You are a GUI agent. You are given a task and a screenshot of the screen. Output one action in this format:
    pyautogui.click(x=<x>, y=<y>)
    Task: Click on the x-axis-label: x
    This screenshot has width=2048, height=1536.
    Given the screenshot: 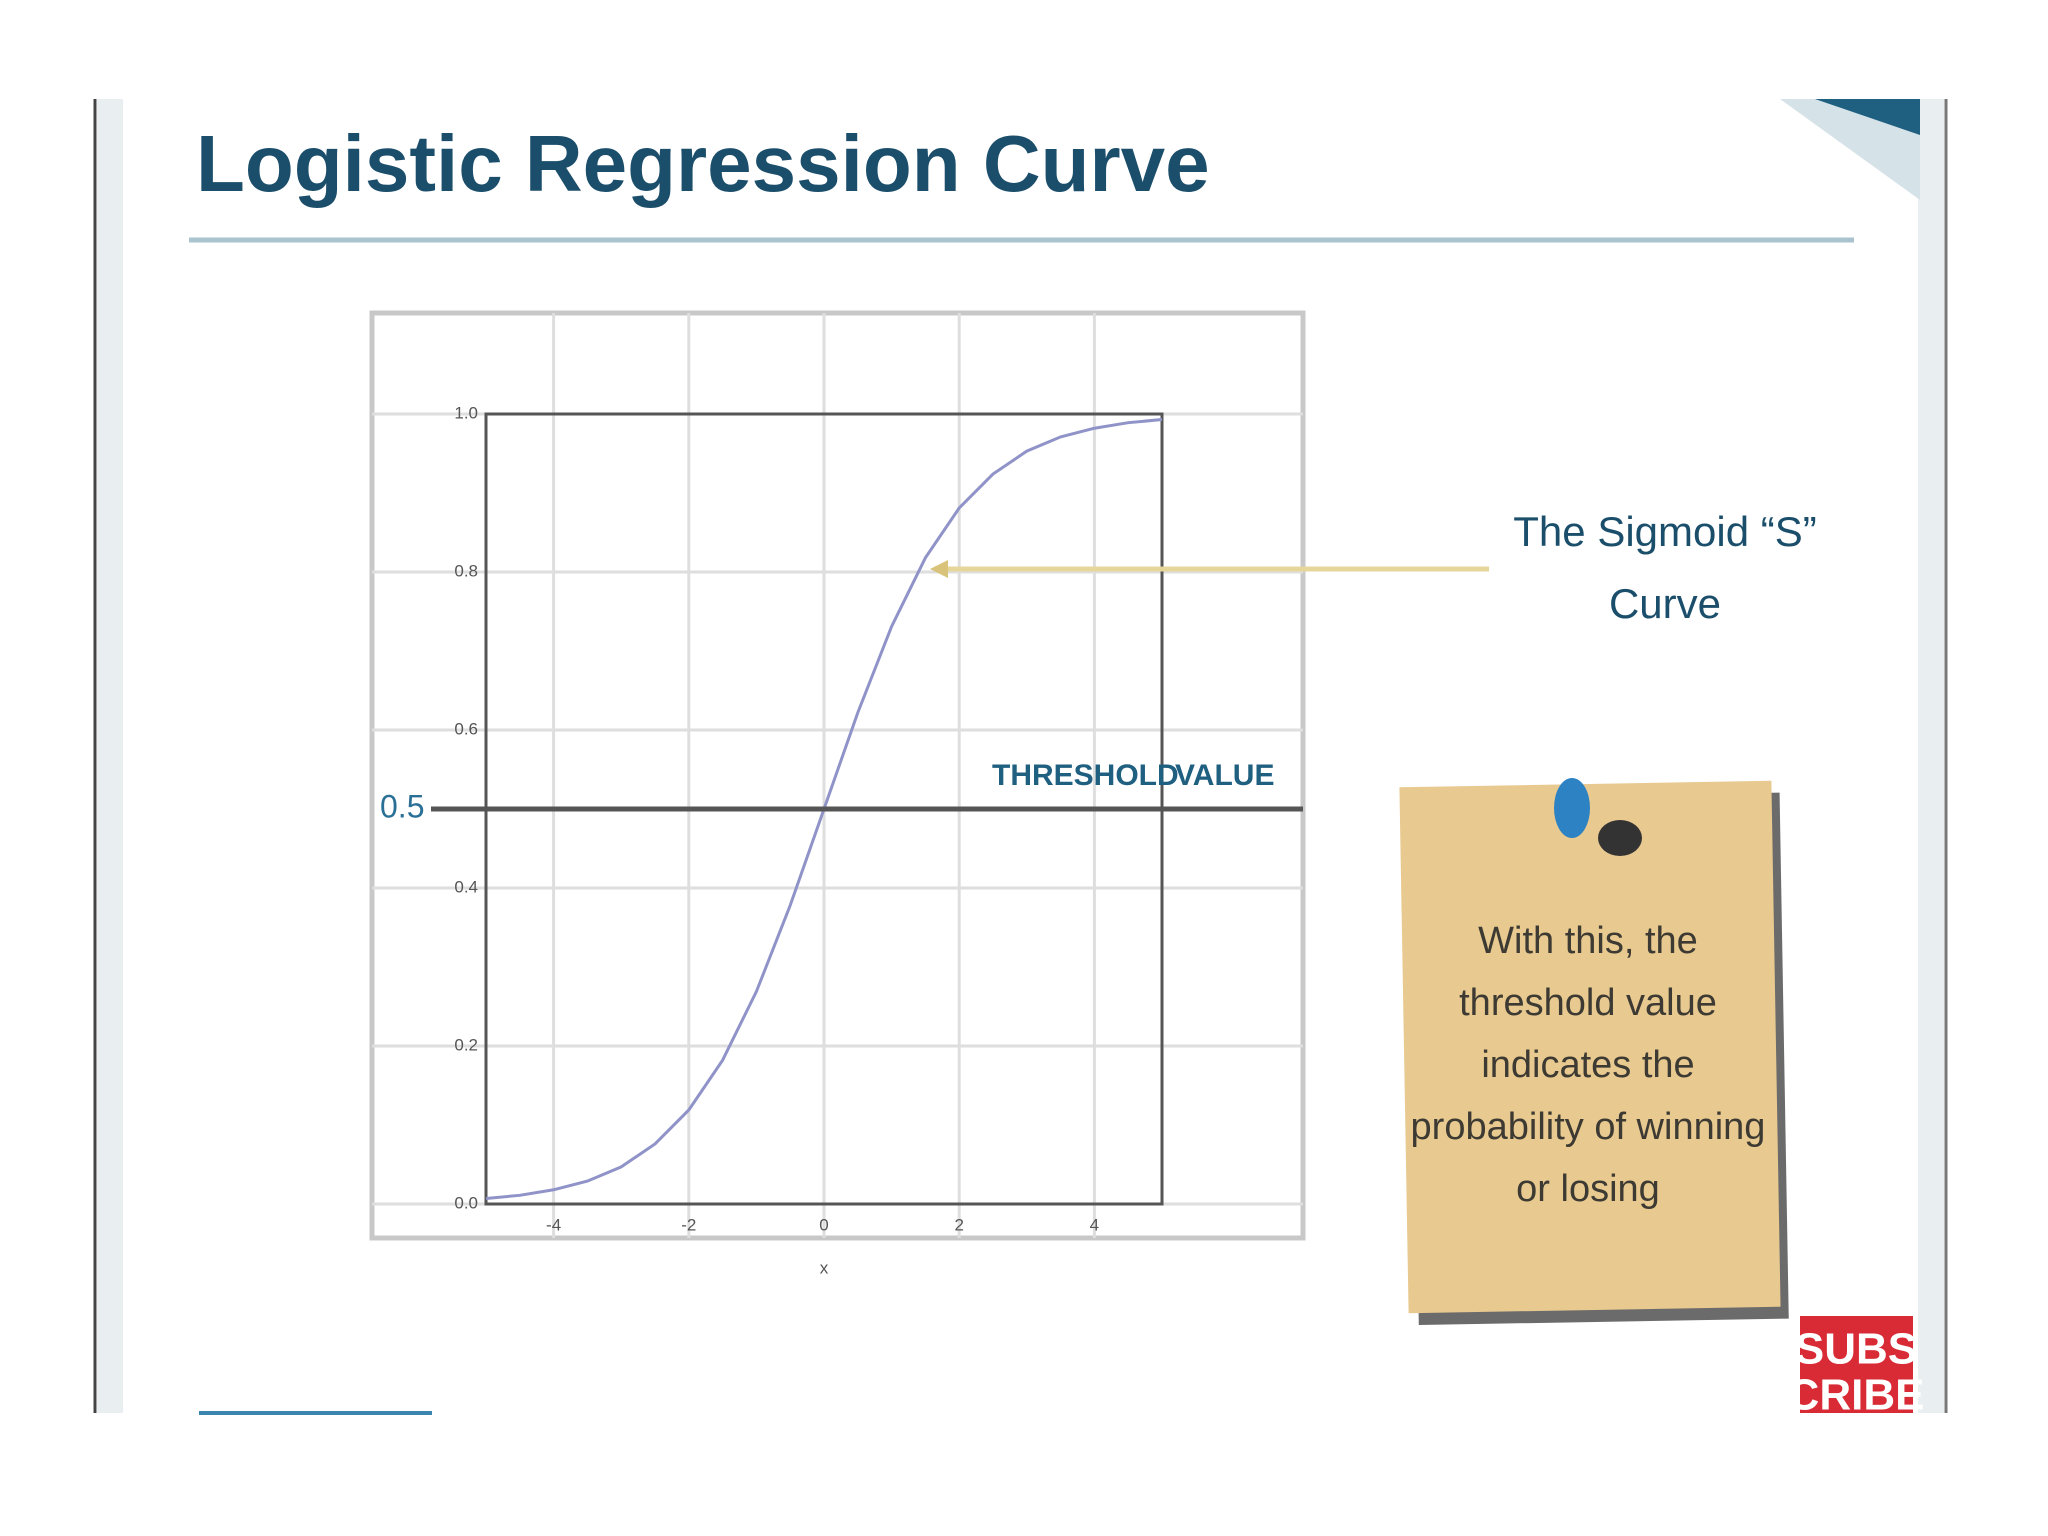 What is the action you would take?
    pyautogui.click(x=824, y=1267)
    